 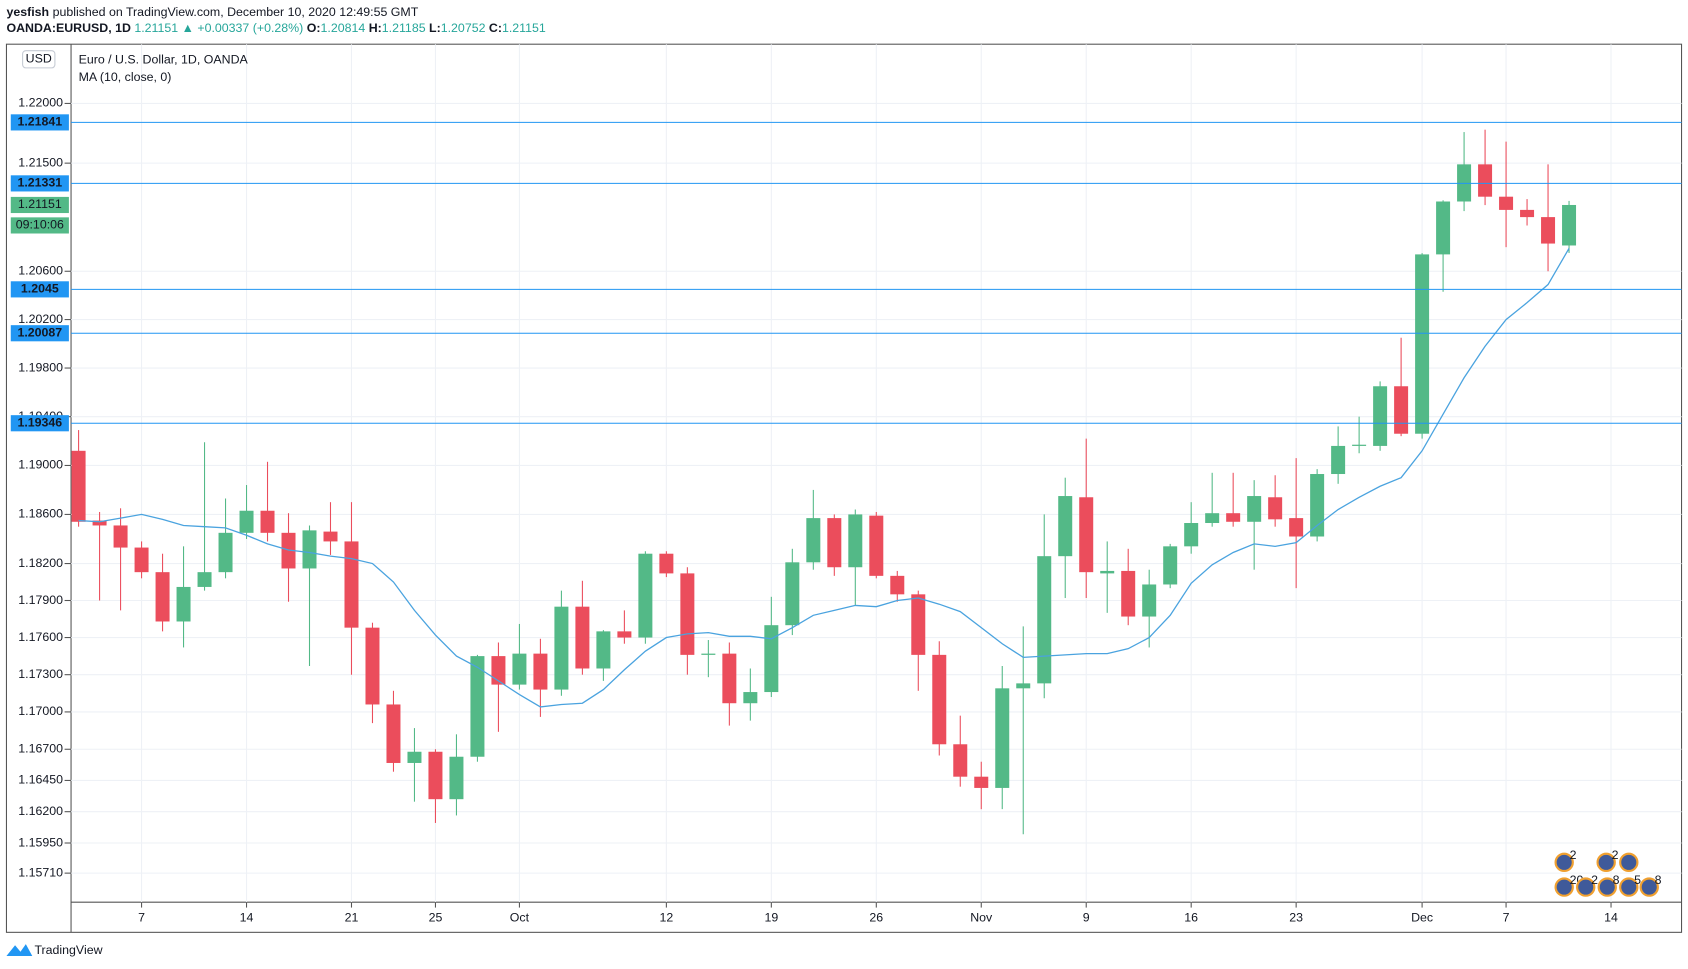 What do you see at coordinates (666, 918) in the screenshot?
I see `x-tick-label: 12` at bounding box center [666, 918].